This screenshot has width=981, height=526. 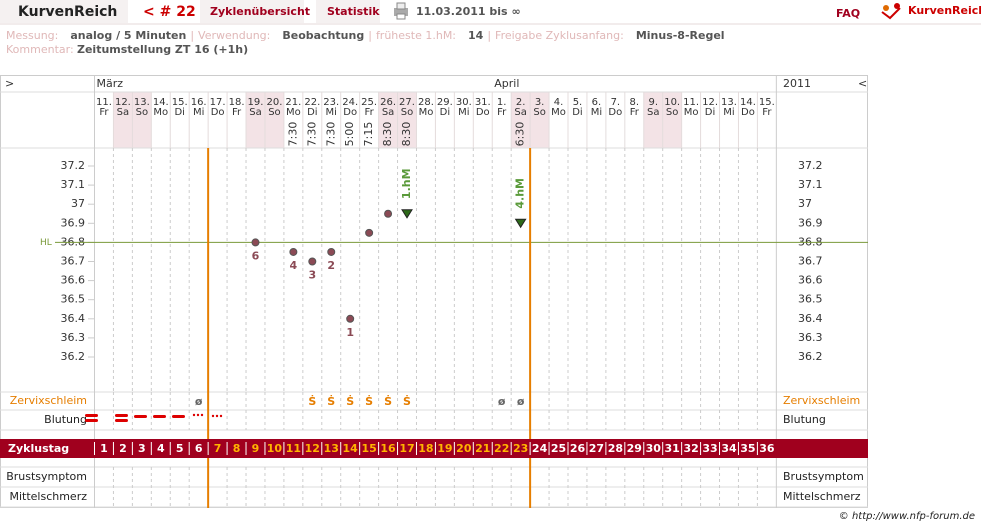 I want to click on info-value: Beobachtung, so click(x=323, y=35).